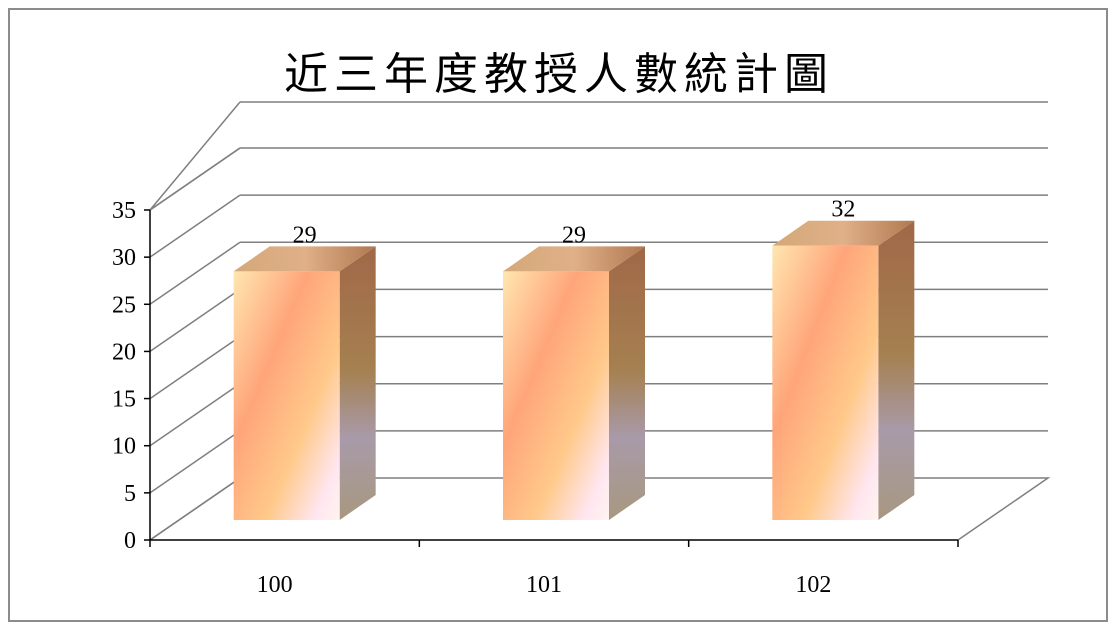 The image size is (1118, 630). Describe the element at coordinates (124, 211) in the screenshot. I see `y-tick-label: 35` at that location.